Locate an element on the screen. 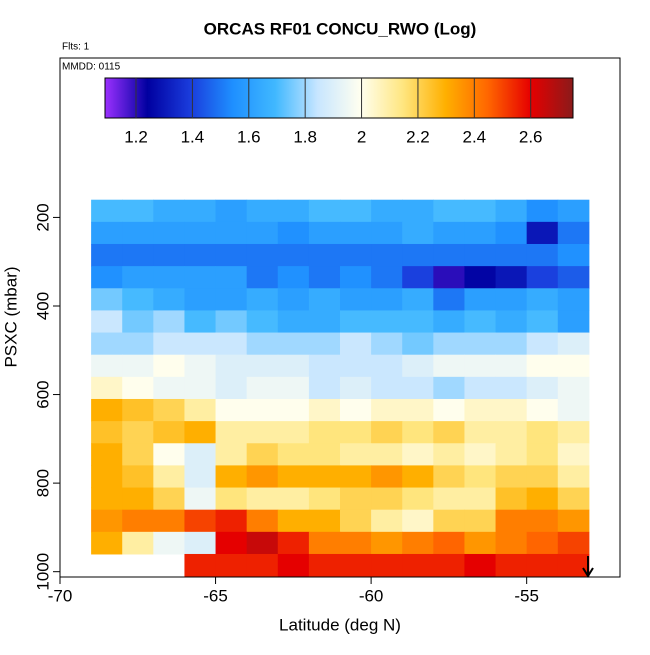 This screenshot has height=655, width=650. x-axis-label: Latitude (deg N) is located at coordinates (340, 624).